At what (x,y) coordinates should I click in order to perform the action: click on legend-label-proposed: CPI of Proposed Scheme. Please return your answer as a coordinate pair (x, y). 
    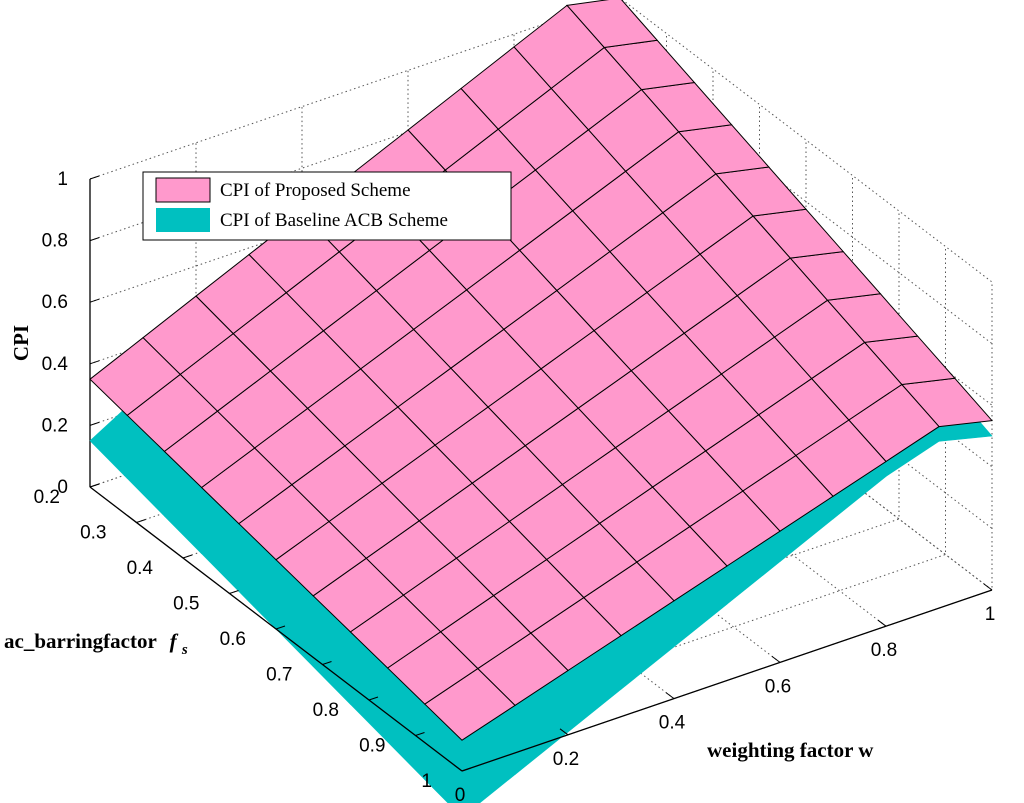
    Looking at the image, I should click on (315, 190).